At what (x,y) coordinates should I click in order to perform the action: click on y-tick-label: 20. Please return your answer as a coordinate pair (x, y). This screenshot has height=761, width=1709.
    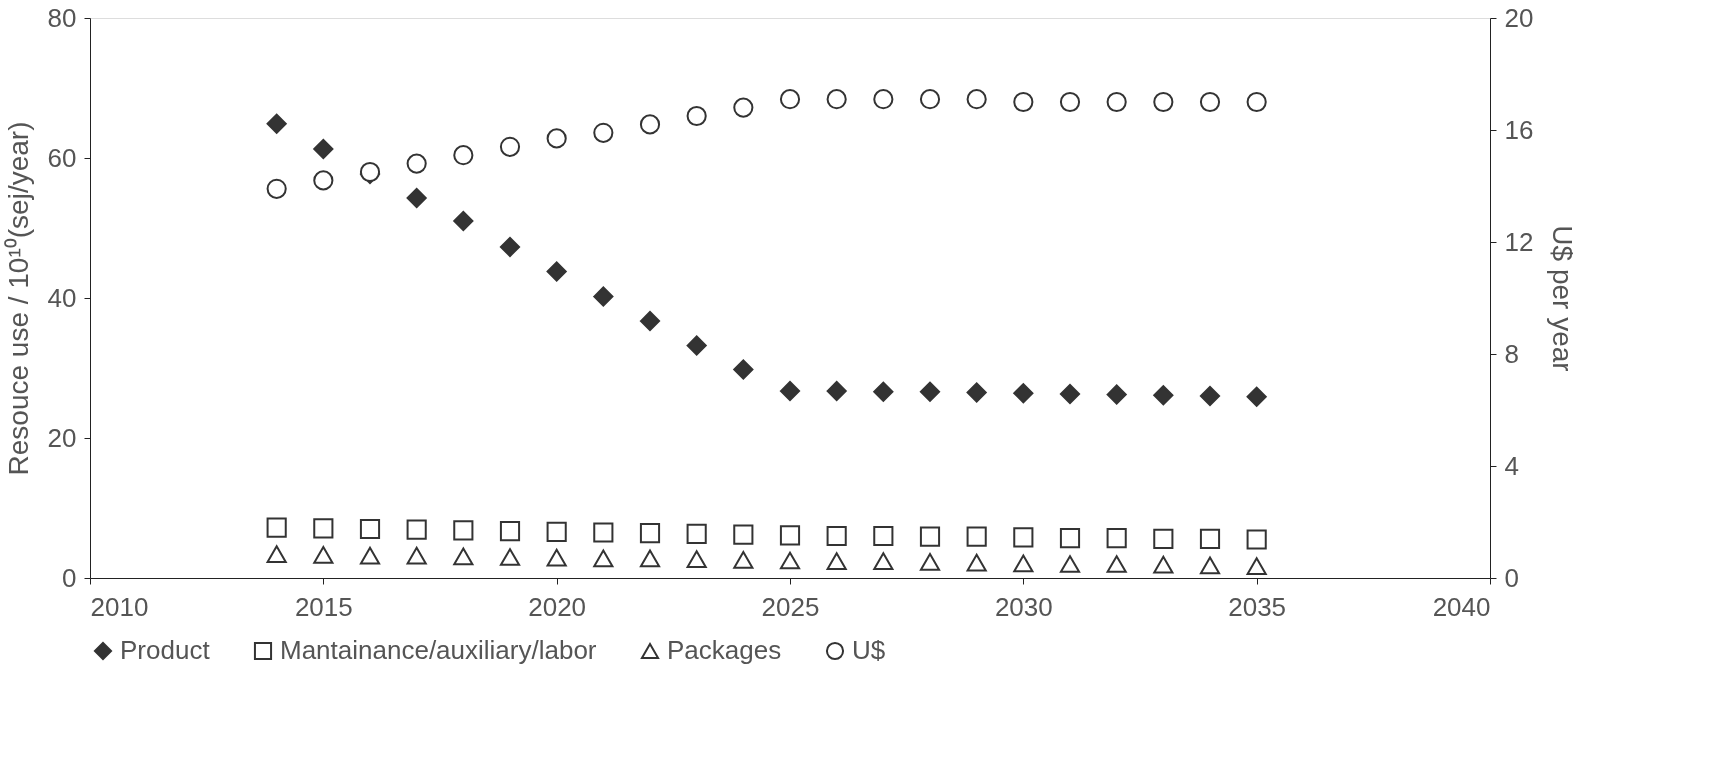
    Looking at the image, I should click on (62, 437).